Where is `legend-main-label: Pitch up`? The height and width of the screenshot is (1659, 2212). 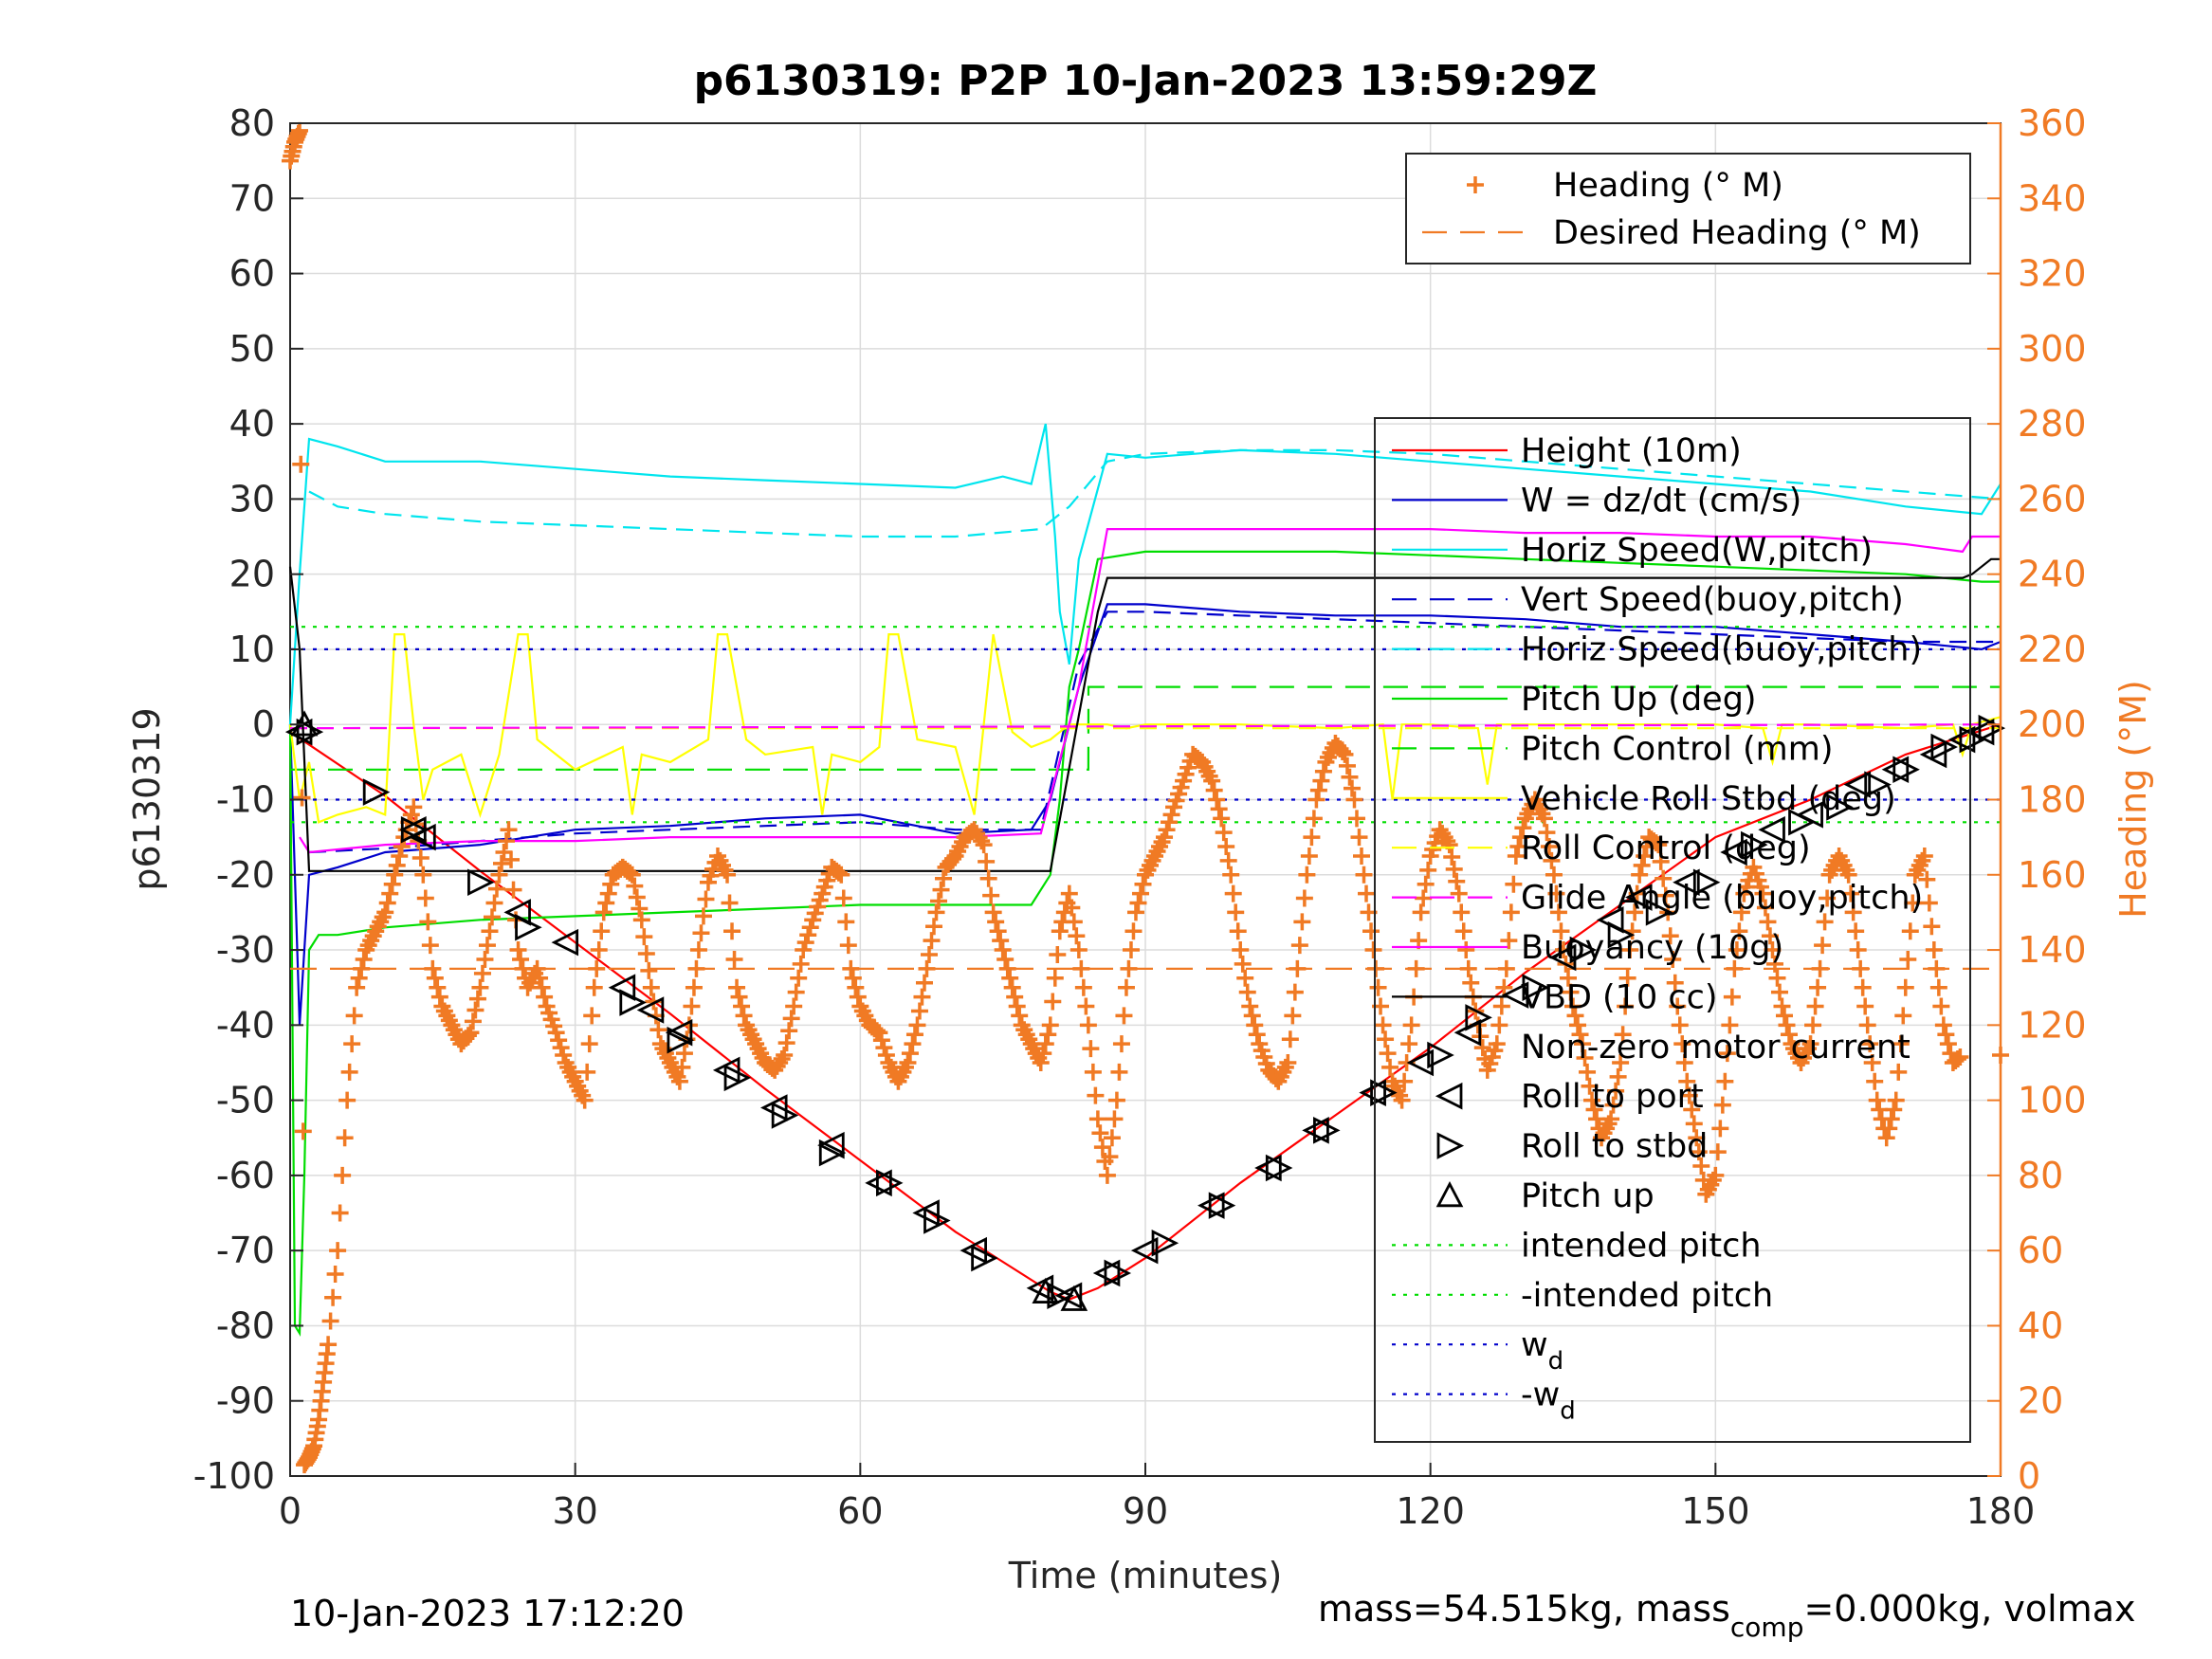
legend-main-label: Pitch up is located at coordinates (1587, 1196).